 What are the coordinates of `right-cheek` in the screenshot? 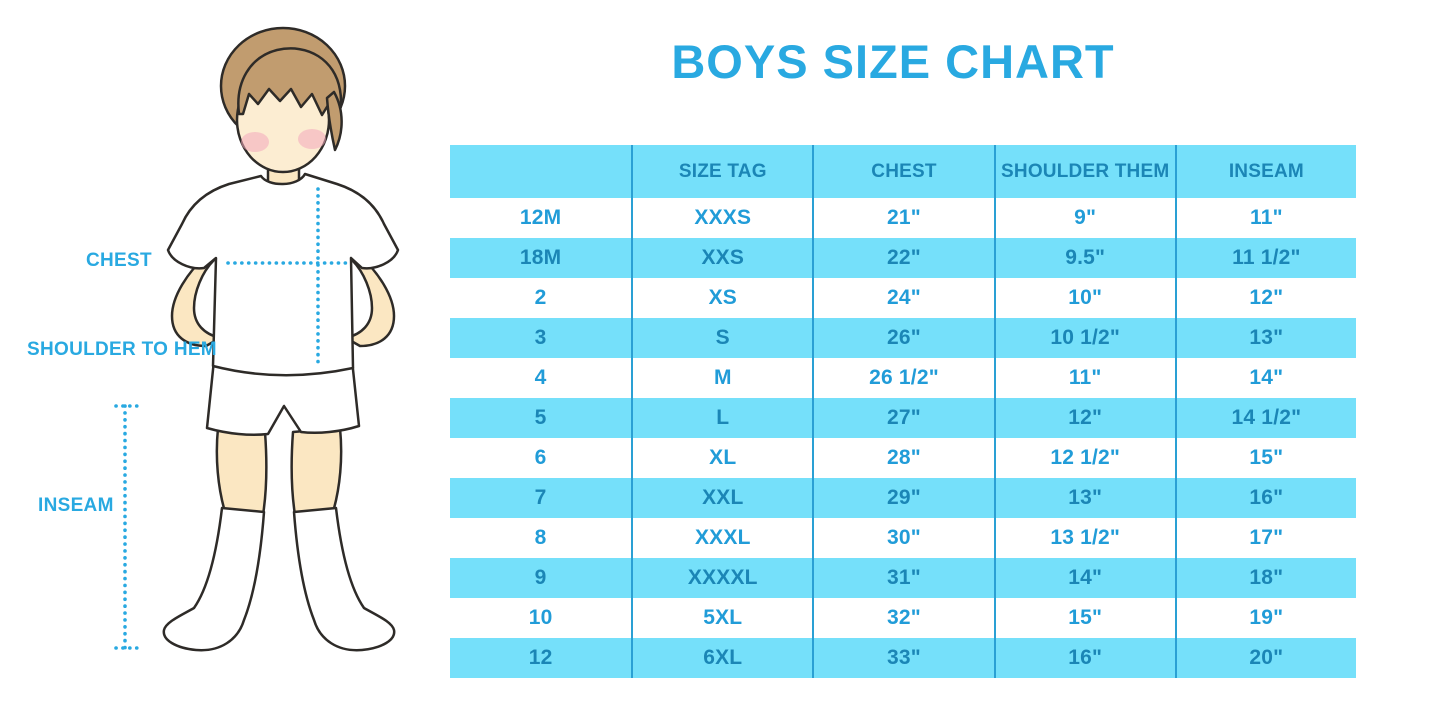 It's located at (312, 139).